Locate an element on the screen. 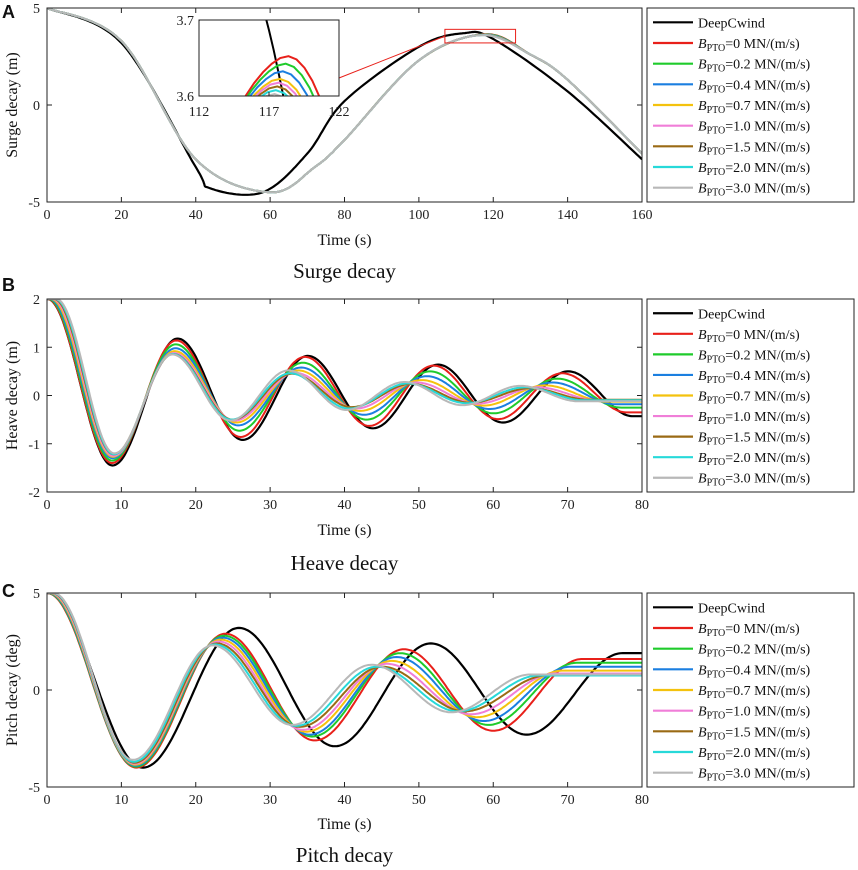 The height and width of the screenshot is (870, 858). x-tick-label: 80 is located at coordinates (642, 800).